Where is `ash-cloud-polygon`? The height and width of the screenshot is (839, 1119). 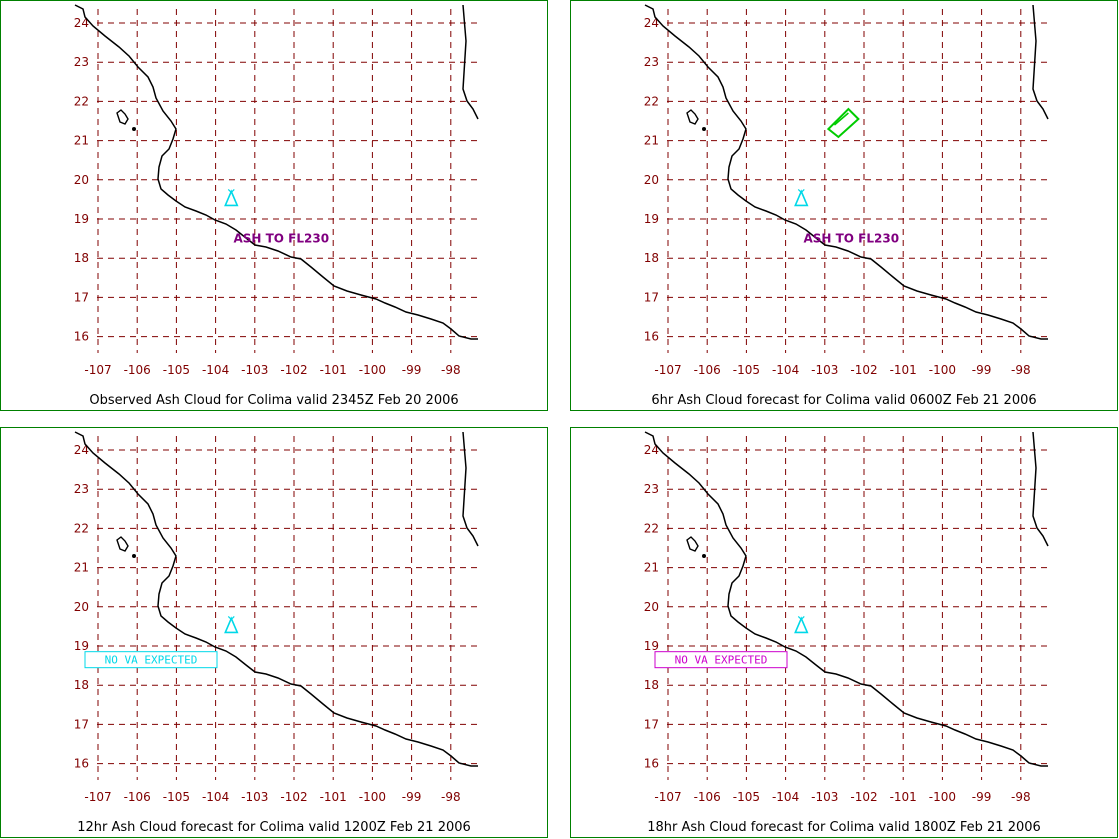
ash-cloud-polygon is located at coordinates (843, 123).